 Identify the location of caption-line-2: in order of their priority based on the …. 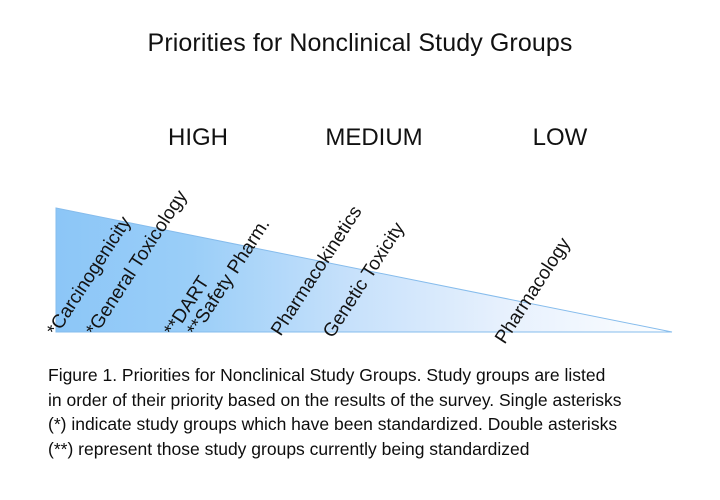
(335, 399).